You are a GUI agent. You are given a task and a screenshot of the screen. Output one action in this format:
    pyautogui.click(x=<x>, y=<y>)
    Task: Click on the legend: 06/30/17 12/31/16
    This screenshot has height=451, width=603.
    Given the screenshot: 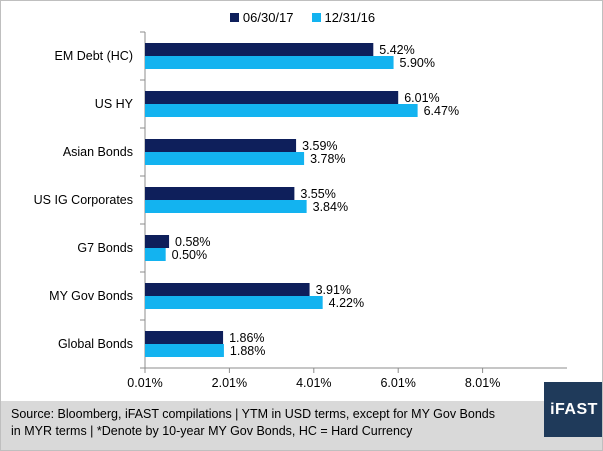 What is the action you would take?
    pyautogui.click(x=301, y=17)
    